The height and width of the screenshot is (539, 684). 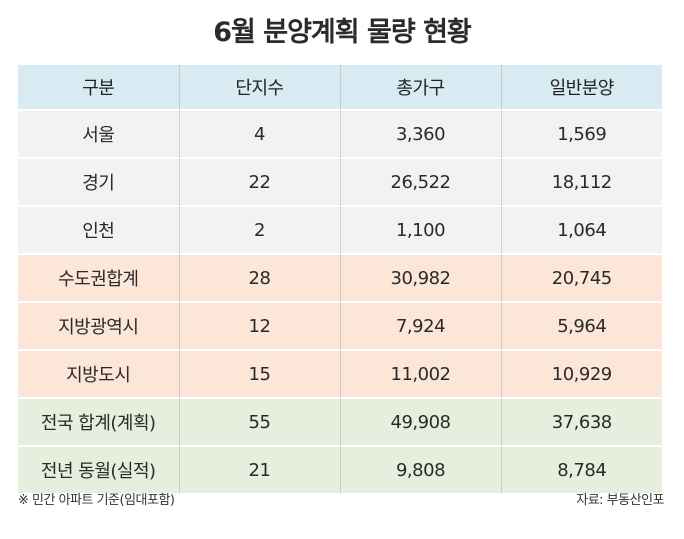 What do you see at coordinates (259, 421) in the screenshot?
I see `cell-complexes: 55` at bounding box center [259, 421].